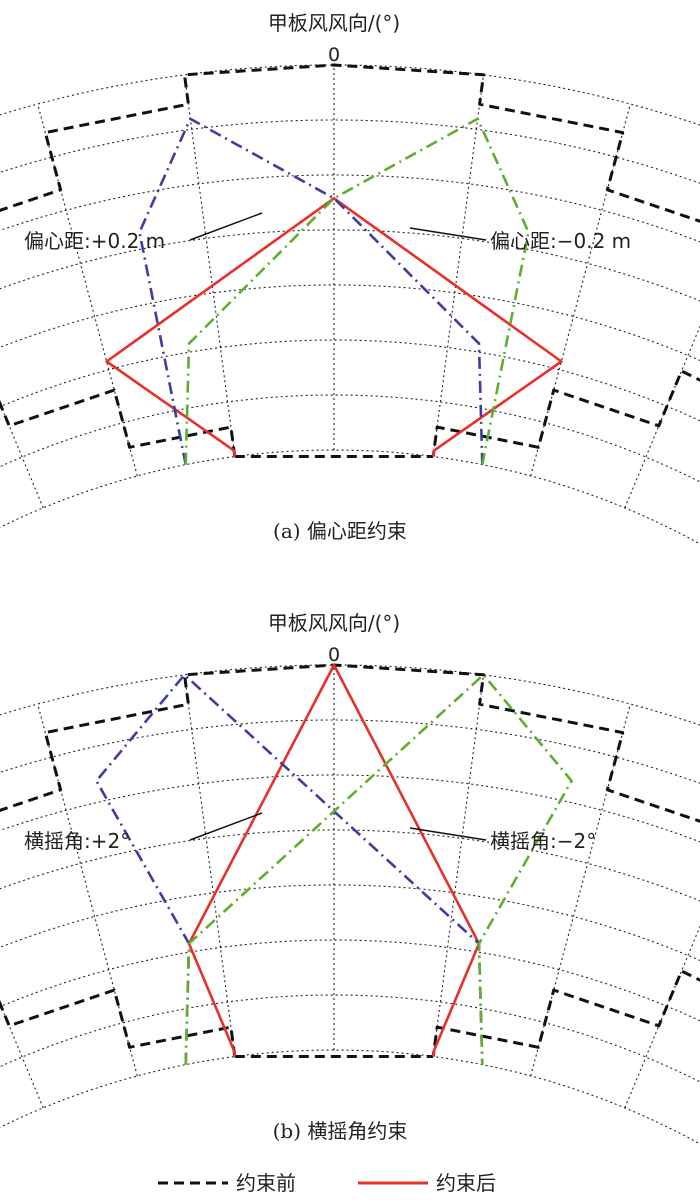 The image size is (700, 1204). What do you see at coordinates (327, 1183) in the screenshot?
I see `legend: 约束前 约束后` at bounding box center [327, 1183].